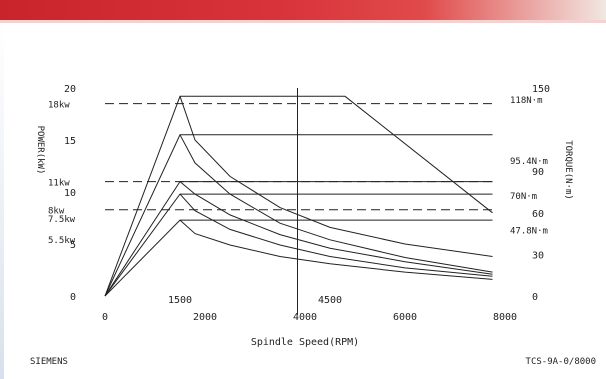  Describe the element at coordinates (538, 172) in the screenshot. I see `y-right-tick-label-3: 90` at that location.